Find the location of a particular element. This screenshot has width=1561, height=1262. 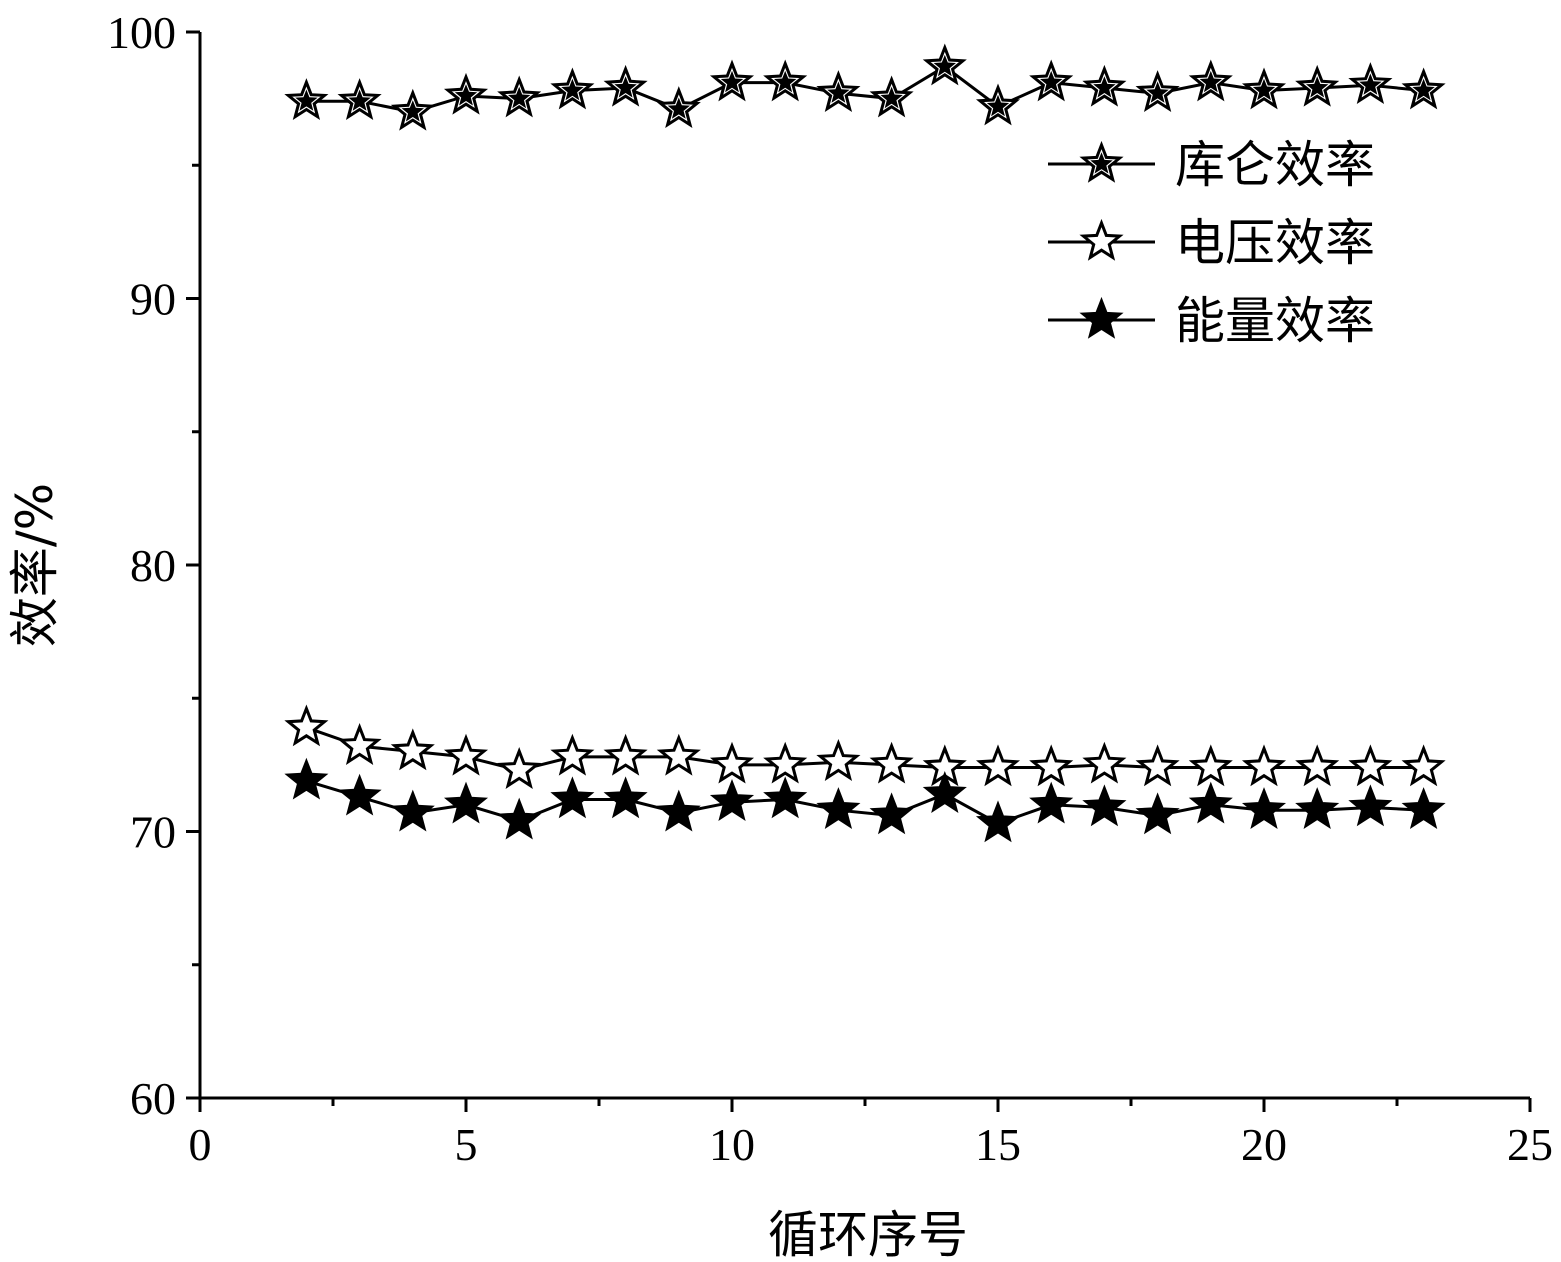

x-axis-title: 循环序号 is located at coordinates (868, 1234).